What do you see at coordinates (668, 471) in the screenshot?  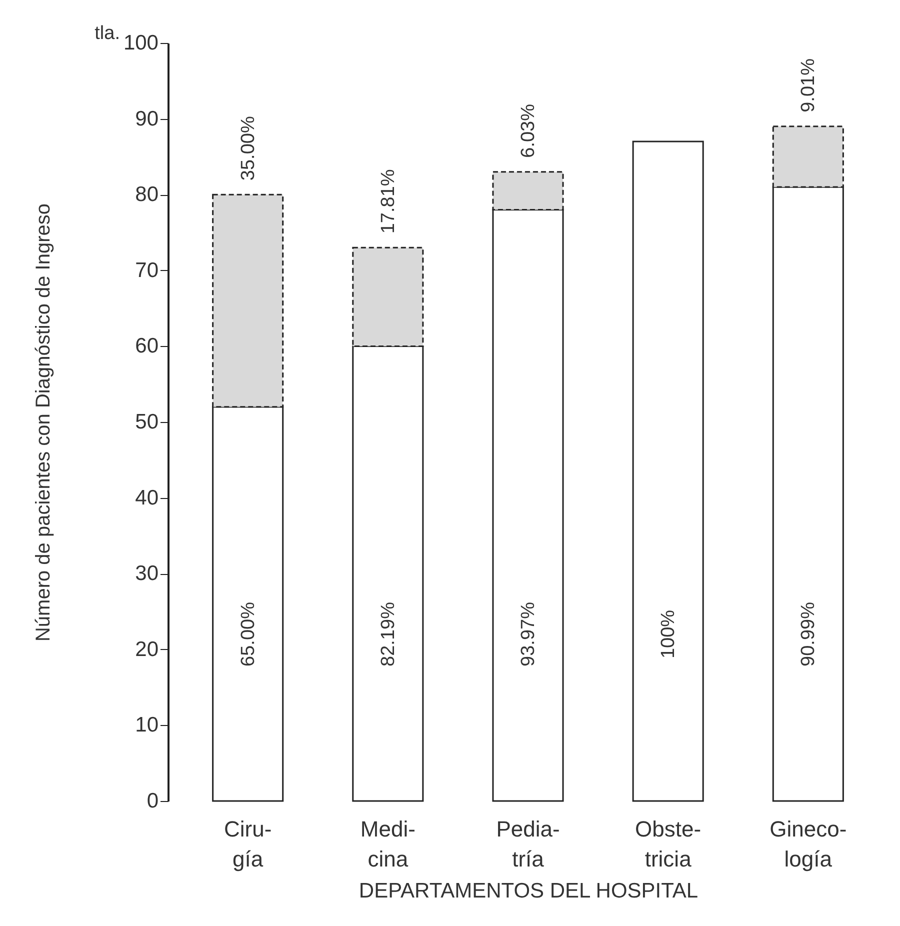 I see `bar` at bounding box center [668, 471].